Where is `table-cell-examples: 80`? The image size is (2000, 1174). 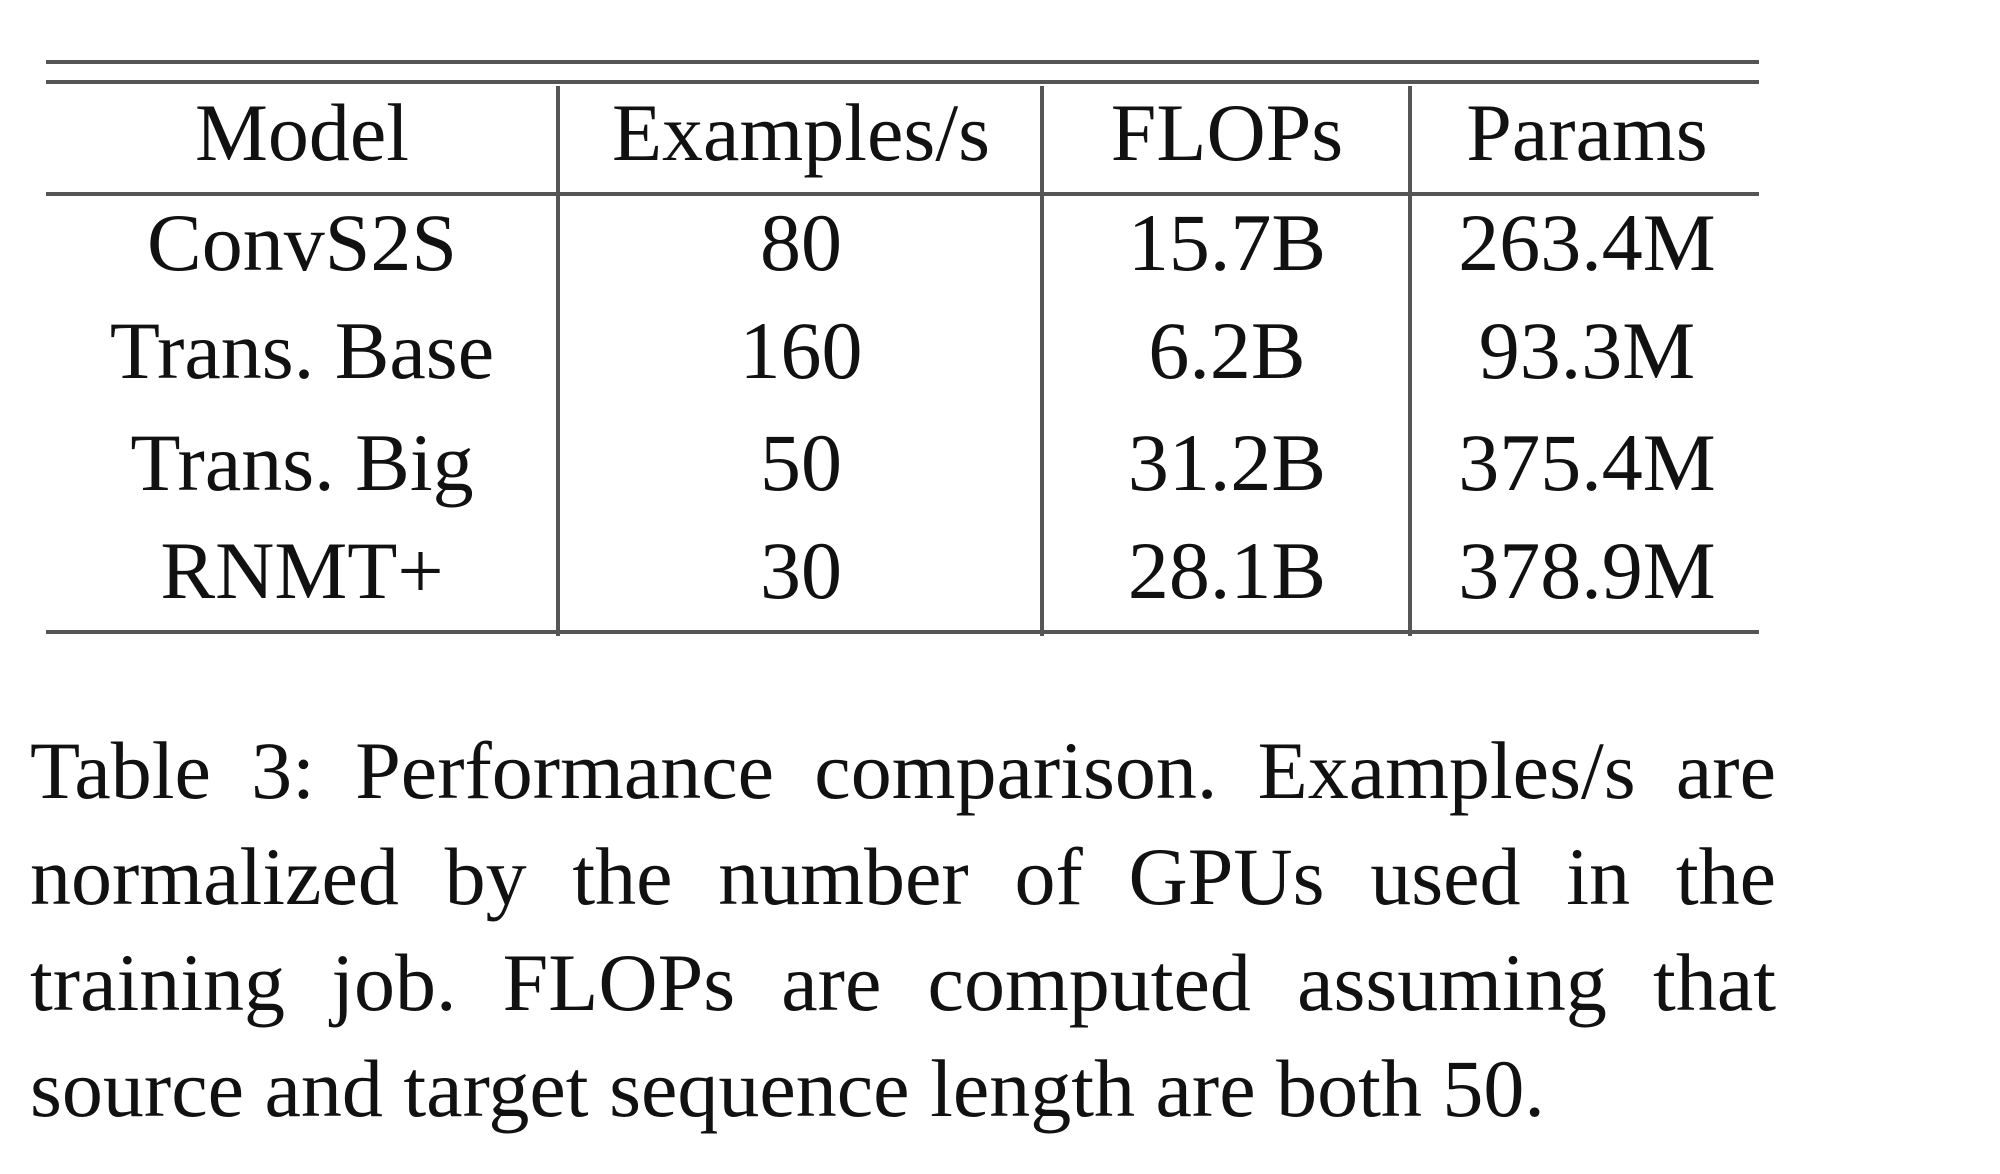 table-cell-examples: 80 is located at coordinates (801, 242).